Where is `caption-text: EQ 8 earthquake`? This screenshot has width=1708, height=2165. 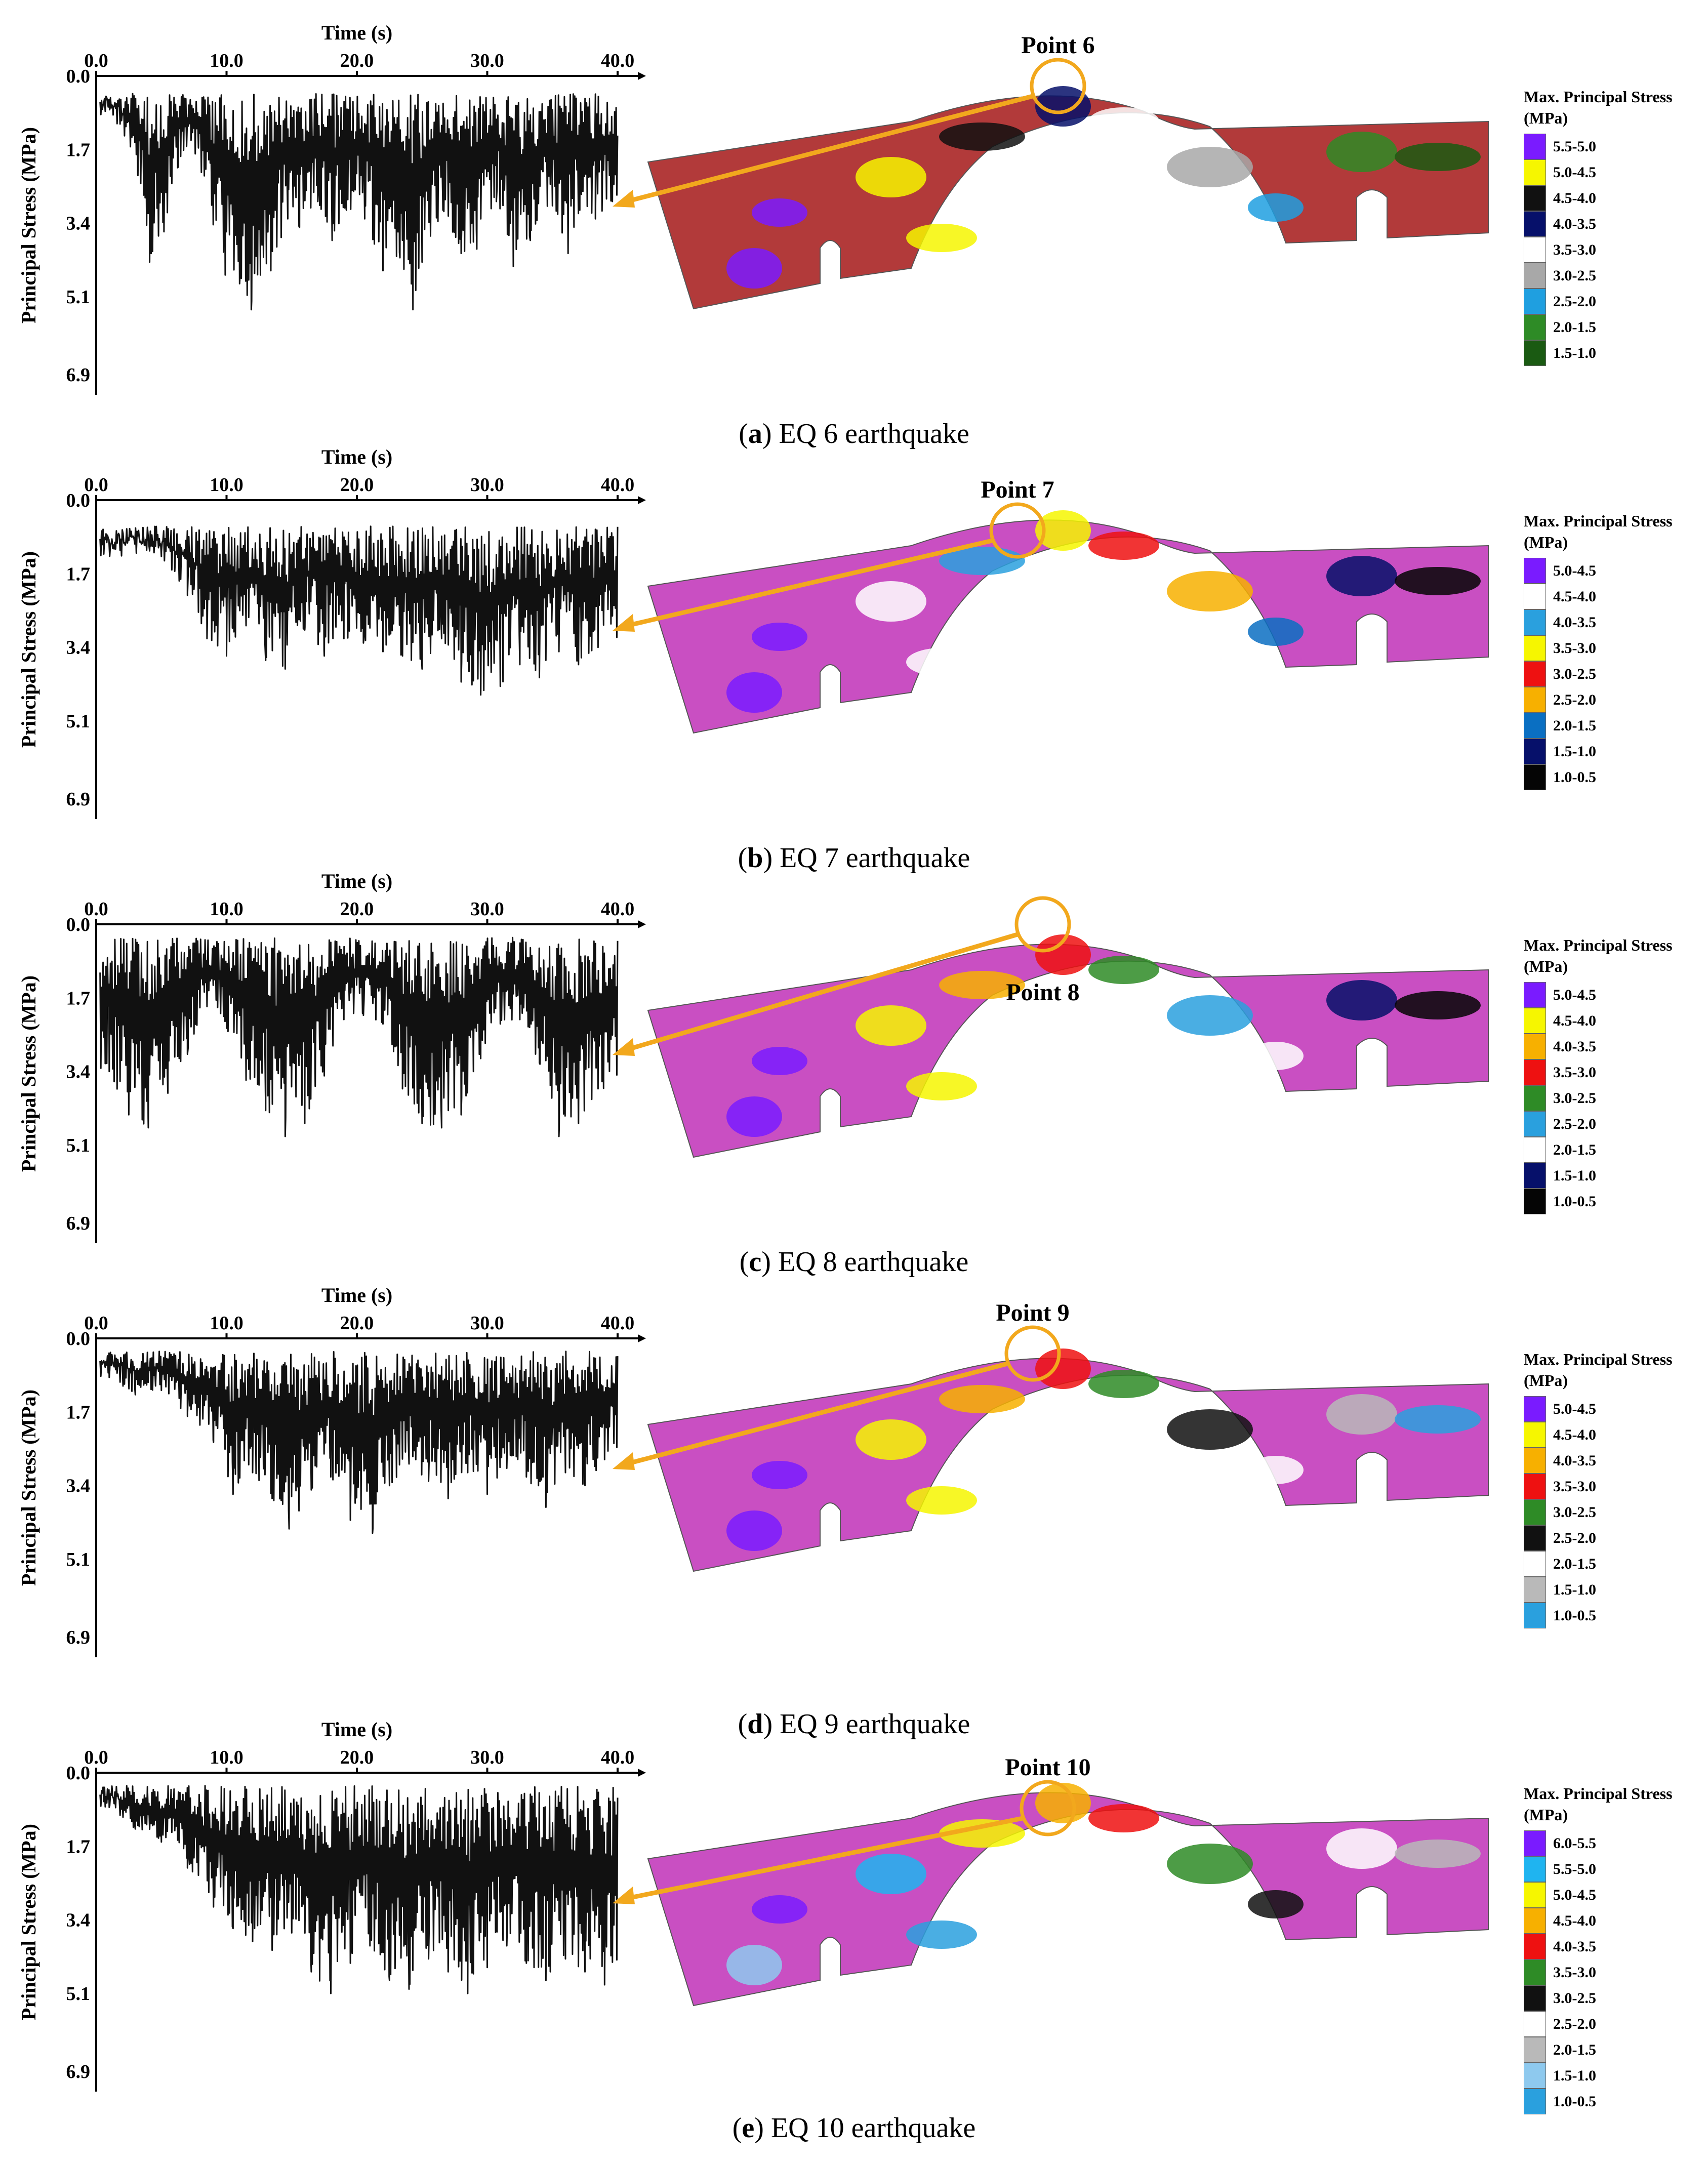
caption-text: EQ 8 earthquake is located at coordinates (873, 1262).